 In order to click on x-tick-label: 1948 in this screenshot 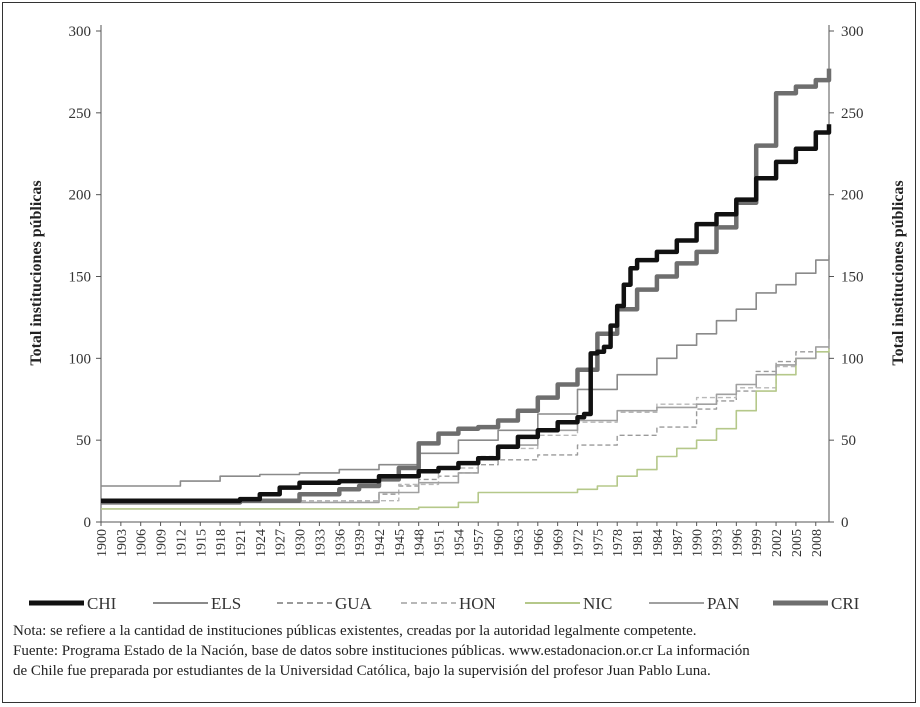, I will do `click(420, 543)`.